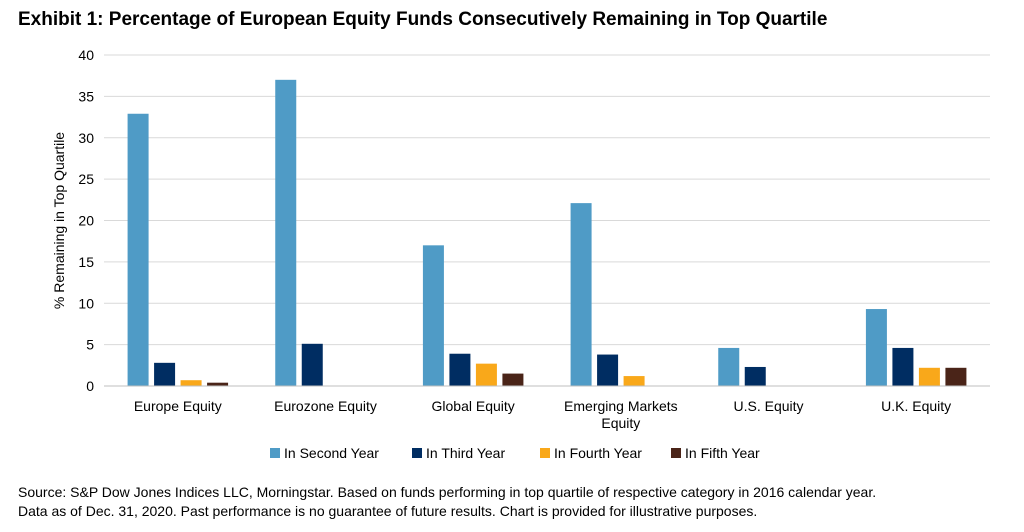 This screenshot has height=532, width=1024. What do you see at coordinates (722, 453) in the screenshot?
I see `legend-label: In Fifth Year` at bounding box center [722, 453].